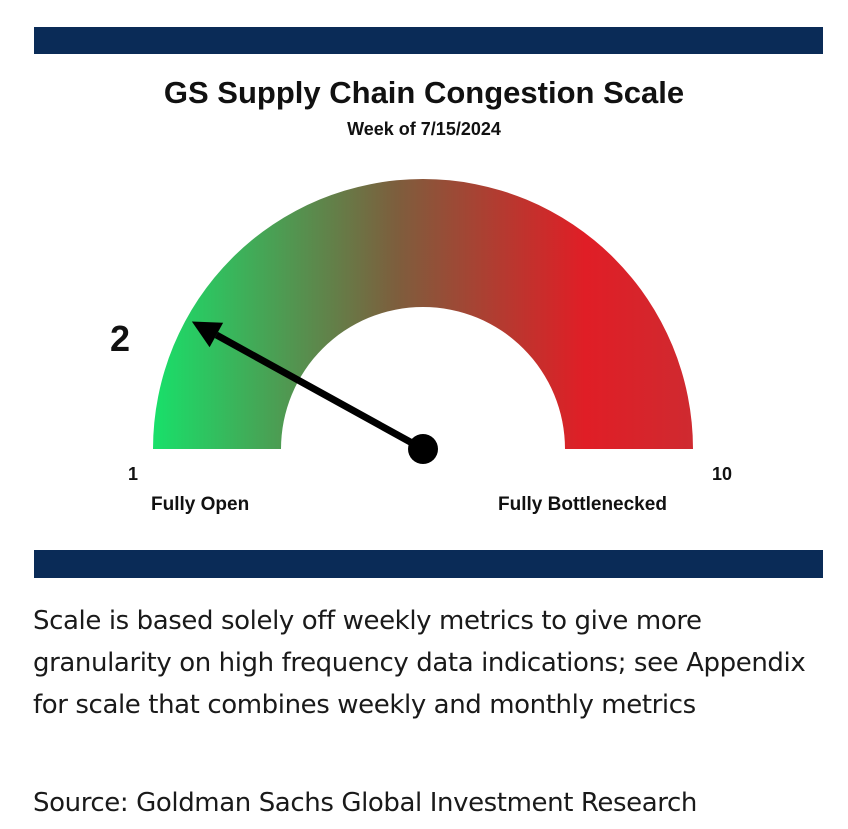 This screenshot has height=829, width=848. What do you see at coordinates (582, 504) in the screenshot?
I see `gauge-max-caption: Fully Bottlenecked` at bounding box center [582, 504].